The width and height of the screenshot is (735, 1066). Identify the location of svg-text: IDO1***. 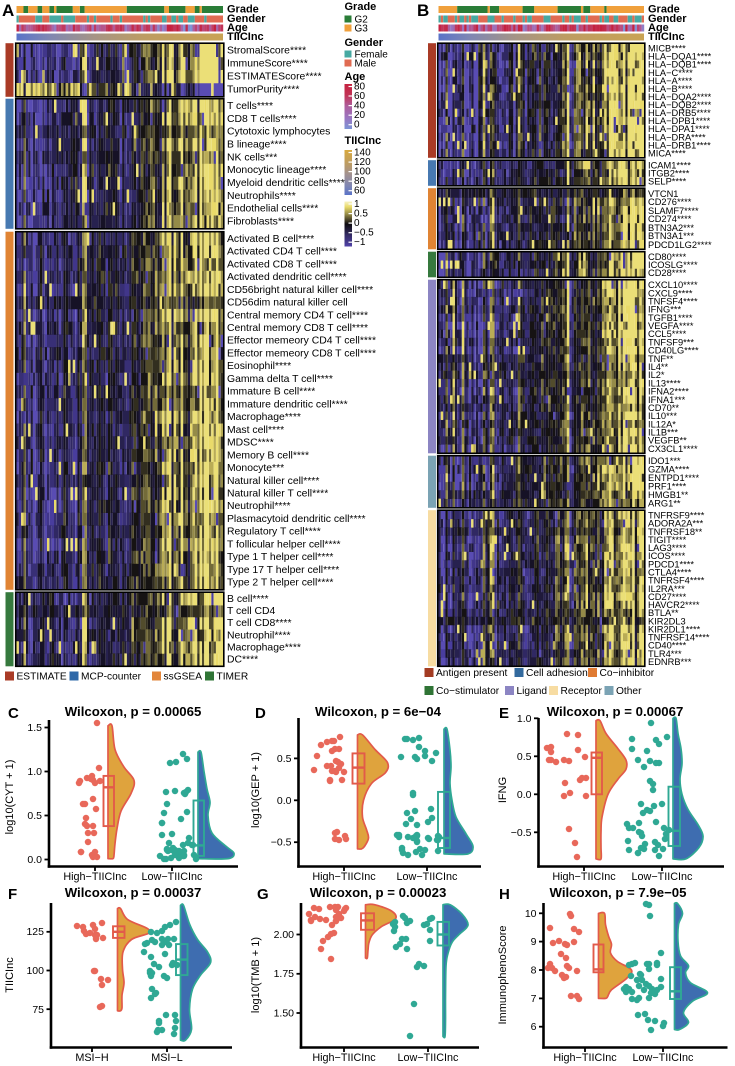
(664, 461).